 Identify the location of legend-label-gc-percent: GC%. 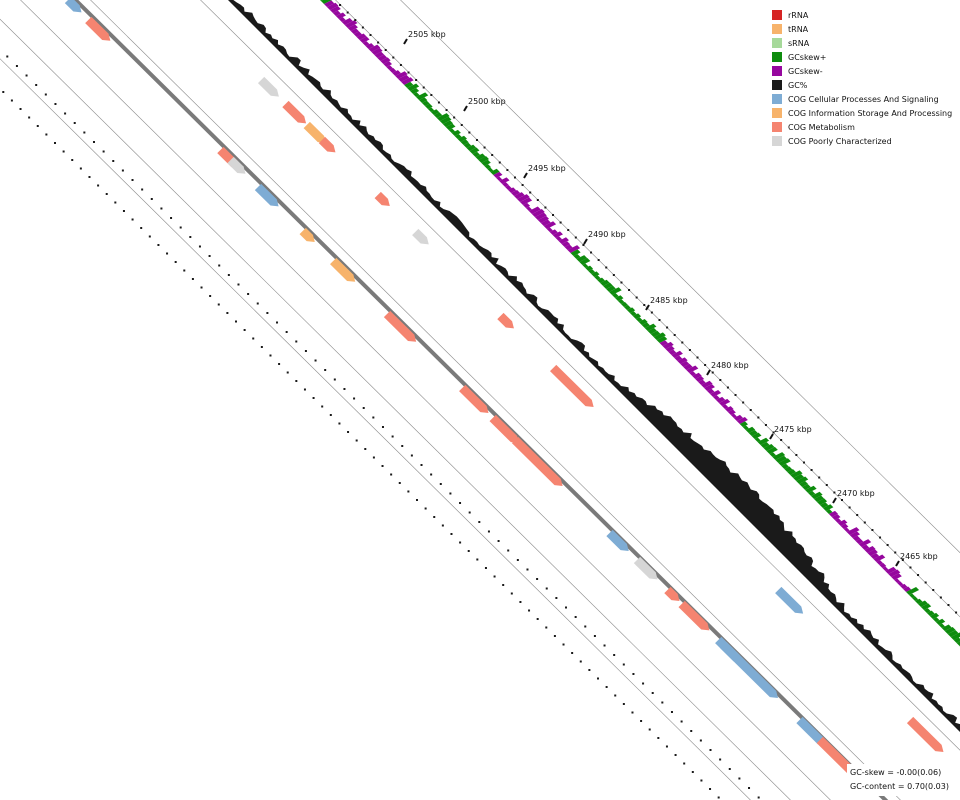
(798, 85).